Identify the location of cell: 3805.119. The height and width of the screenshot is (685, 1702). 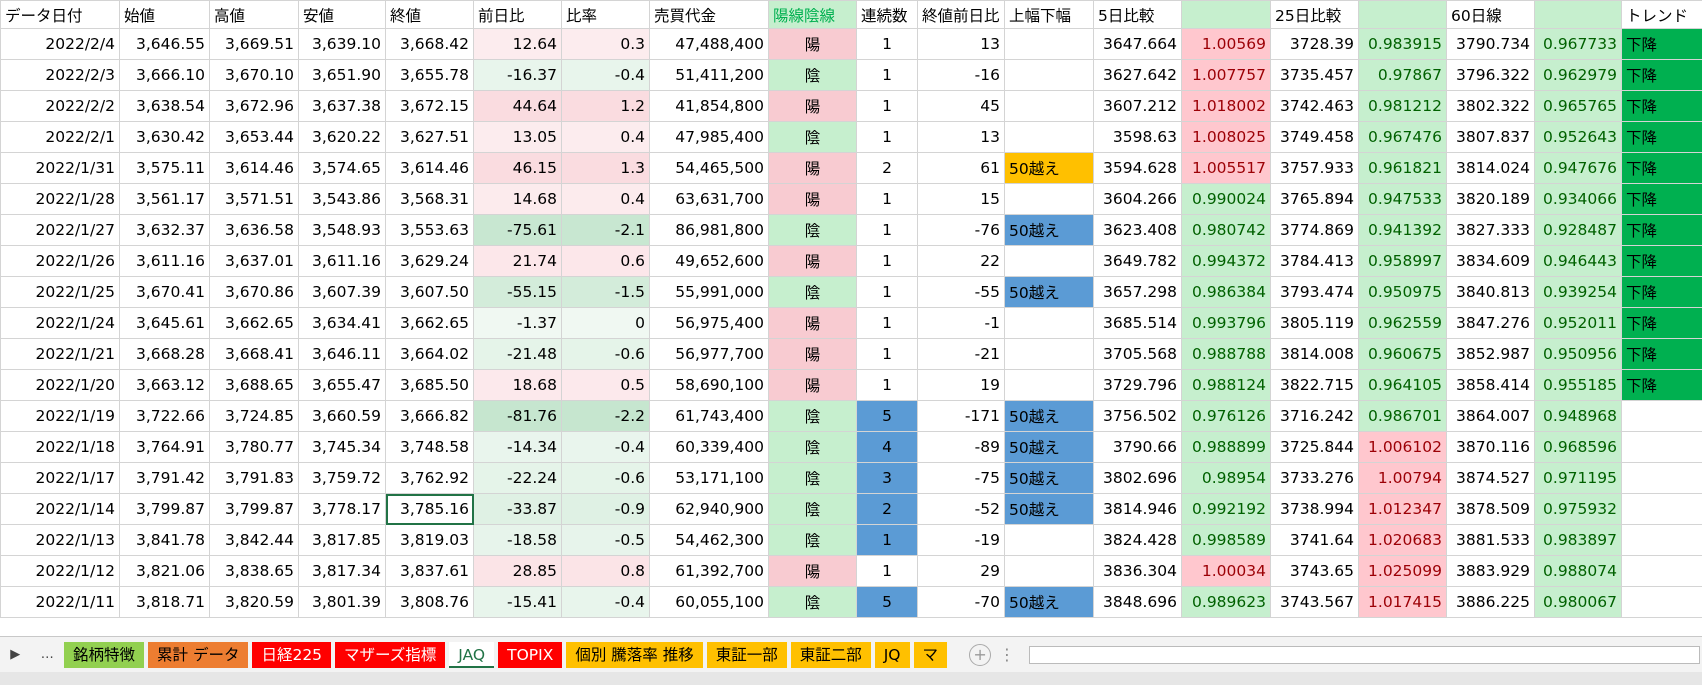
(1314, 323).